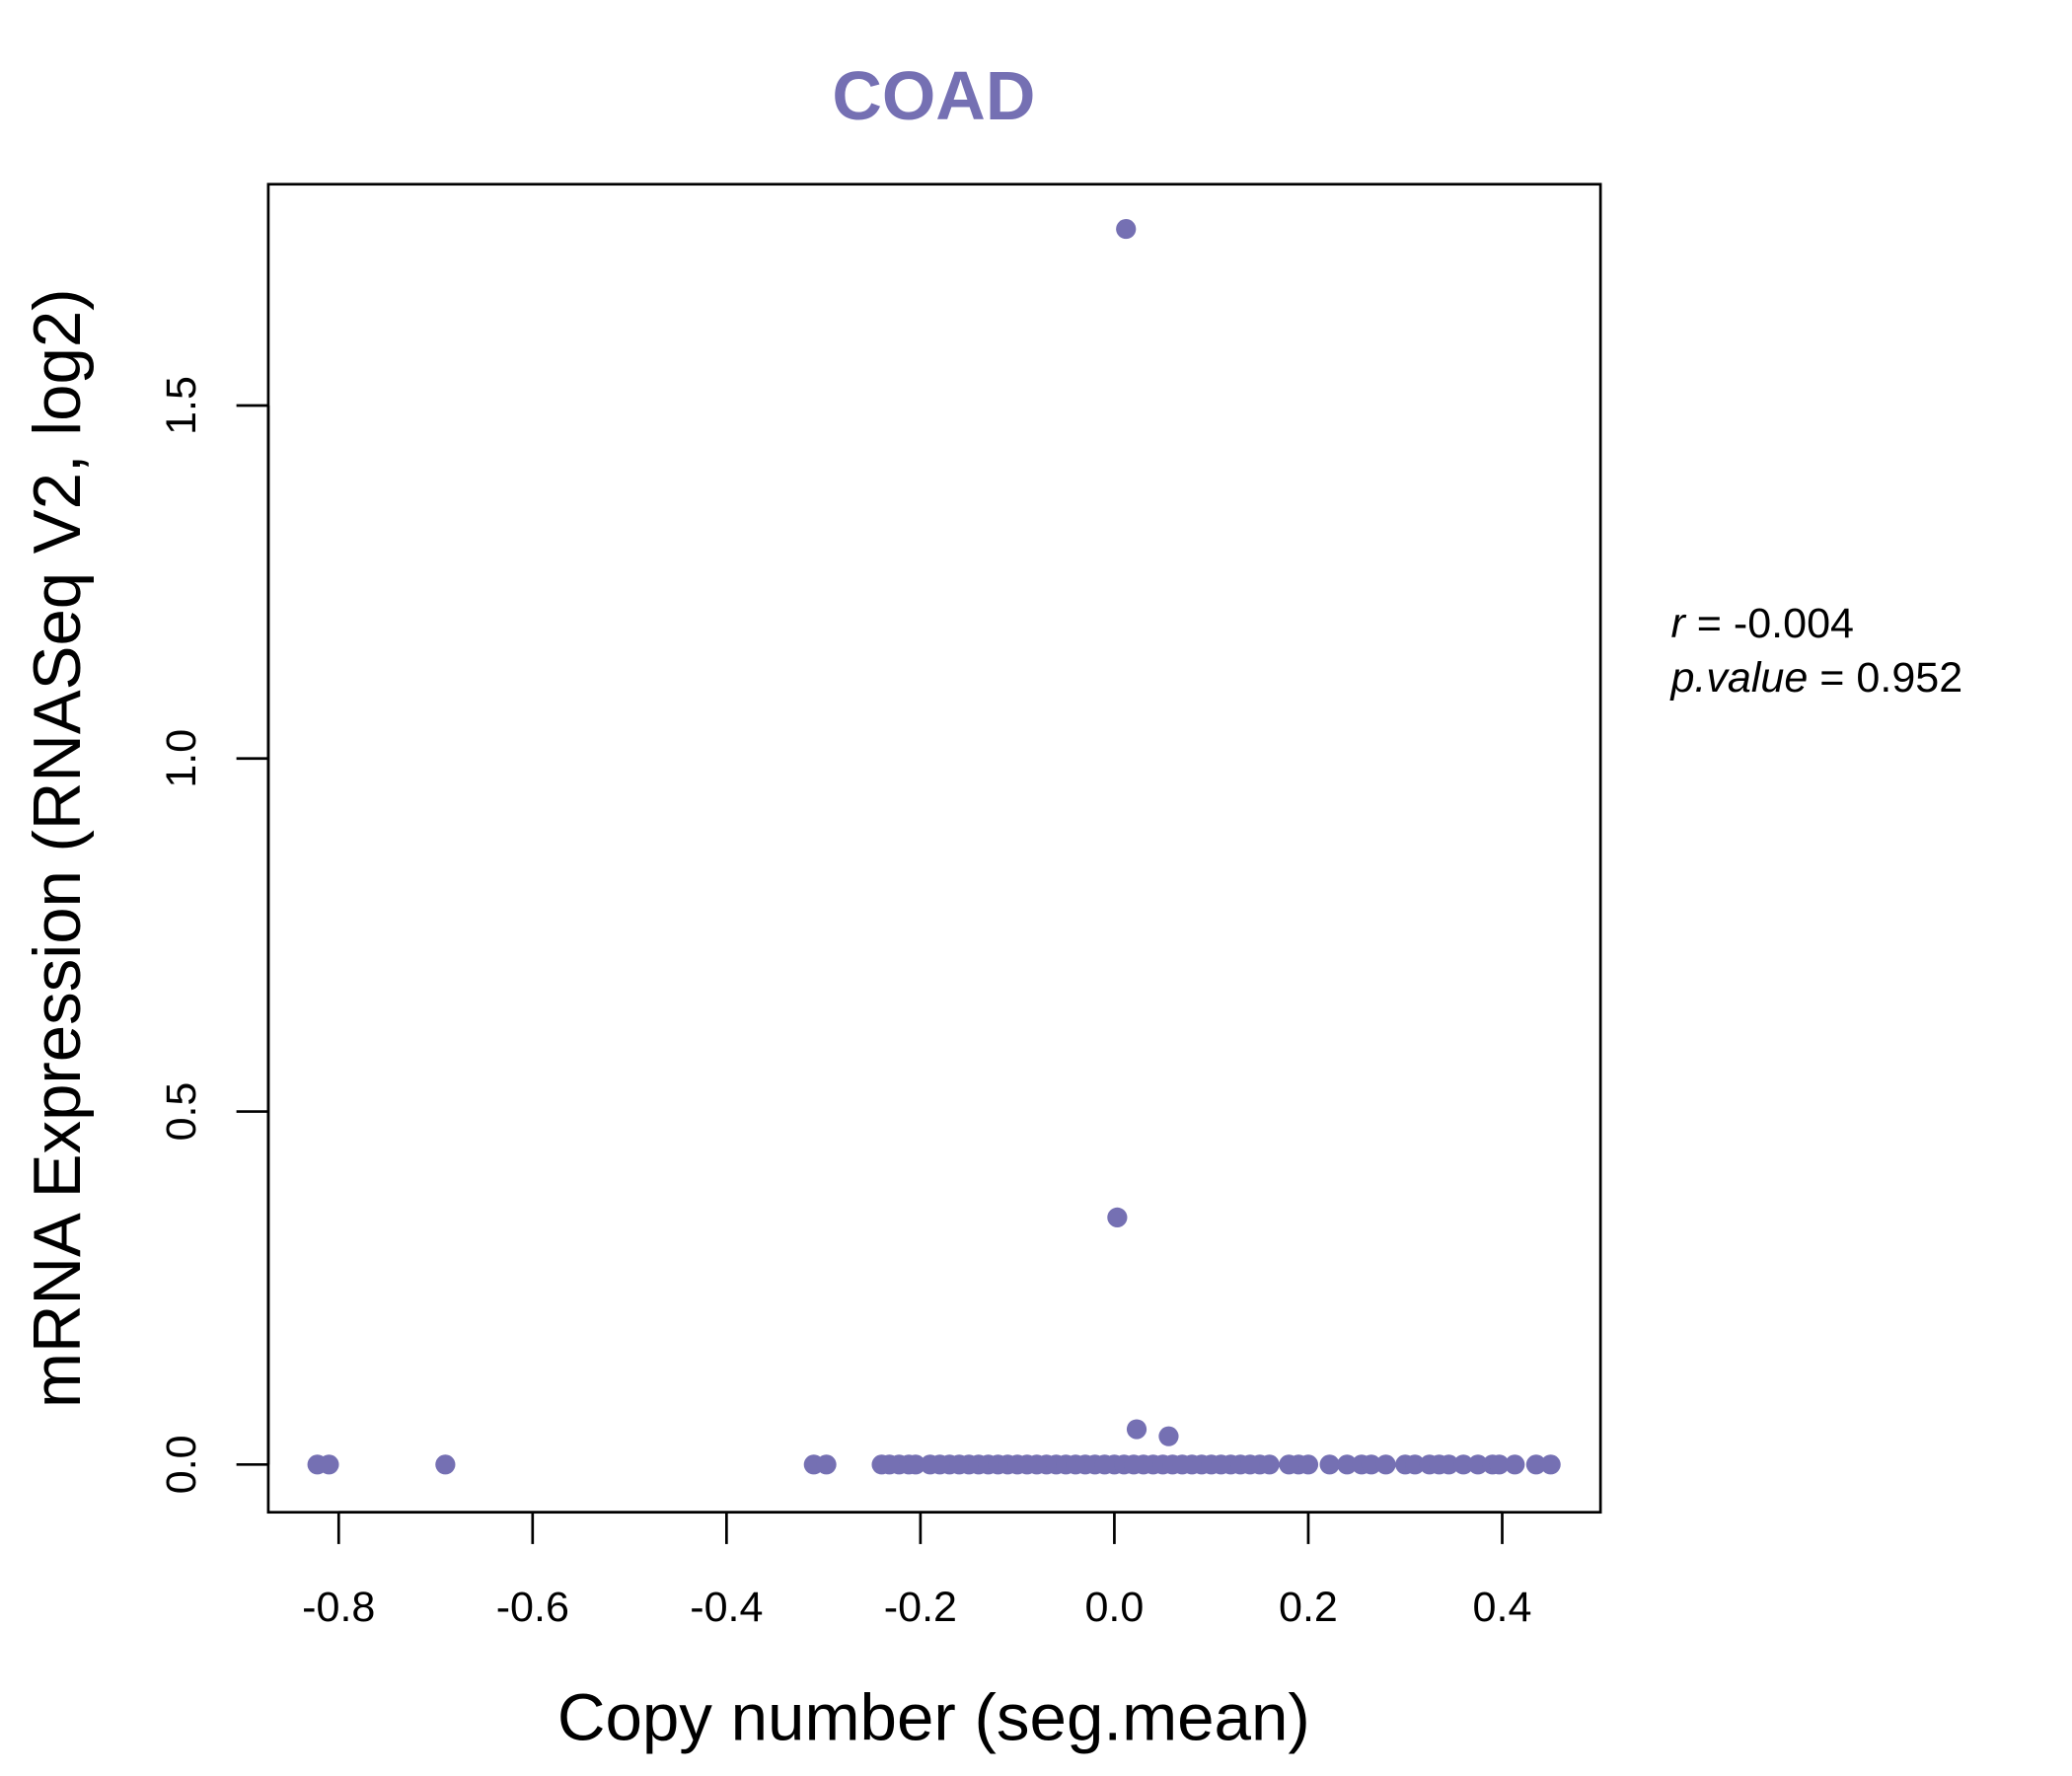 The image size is (2072, 1776). Describe the element at coordinates (532, 1608) in the screenshot. I see `x-tick-label: -0.6` at that location.